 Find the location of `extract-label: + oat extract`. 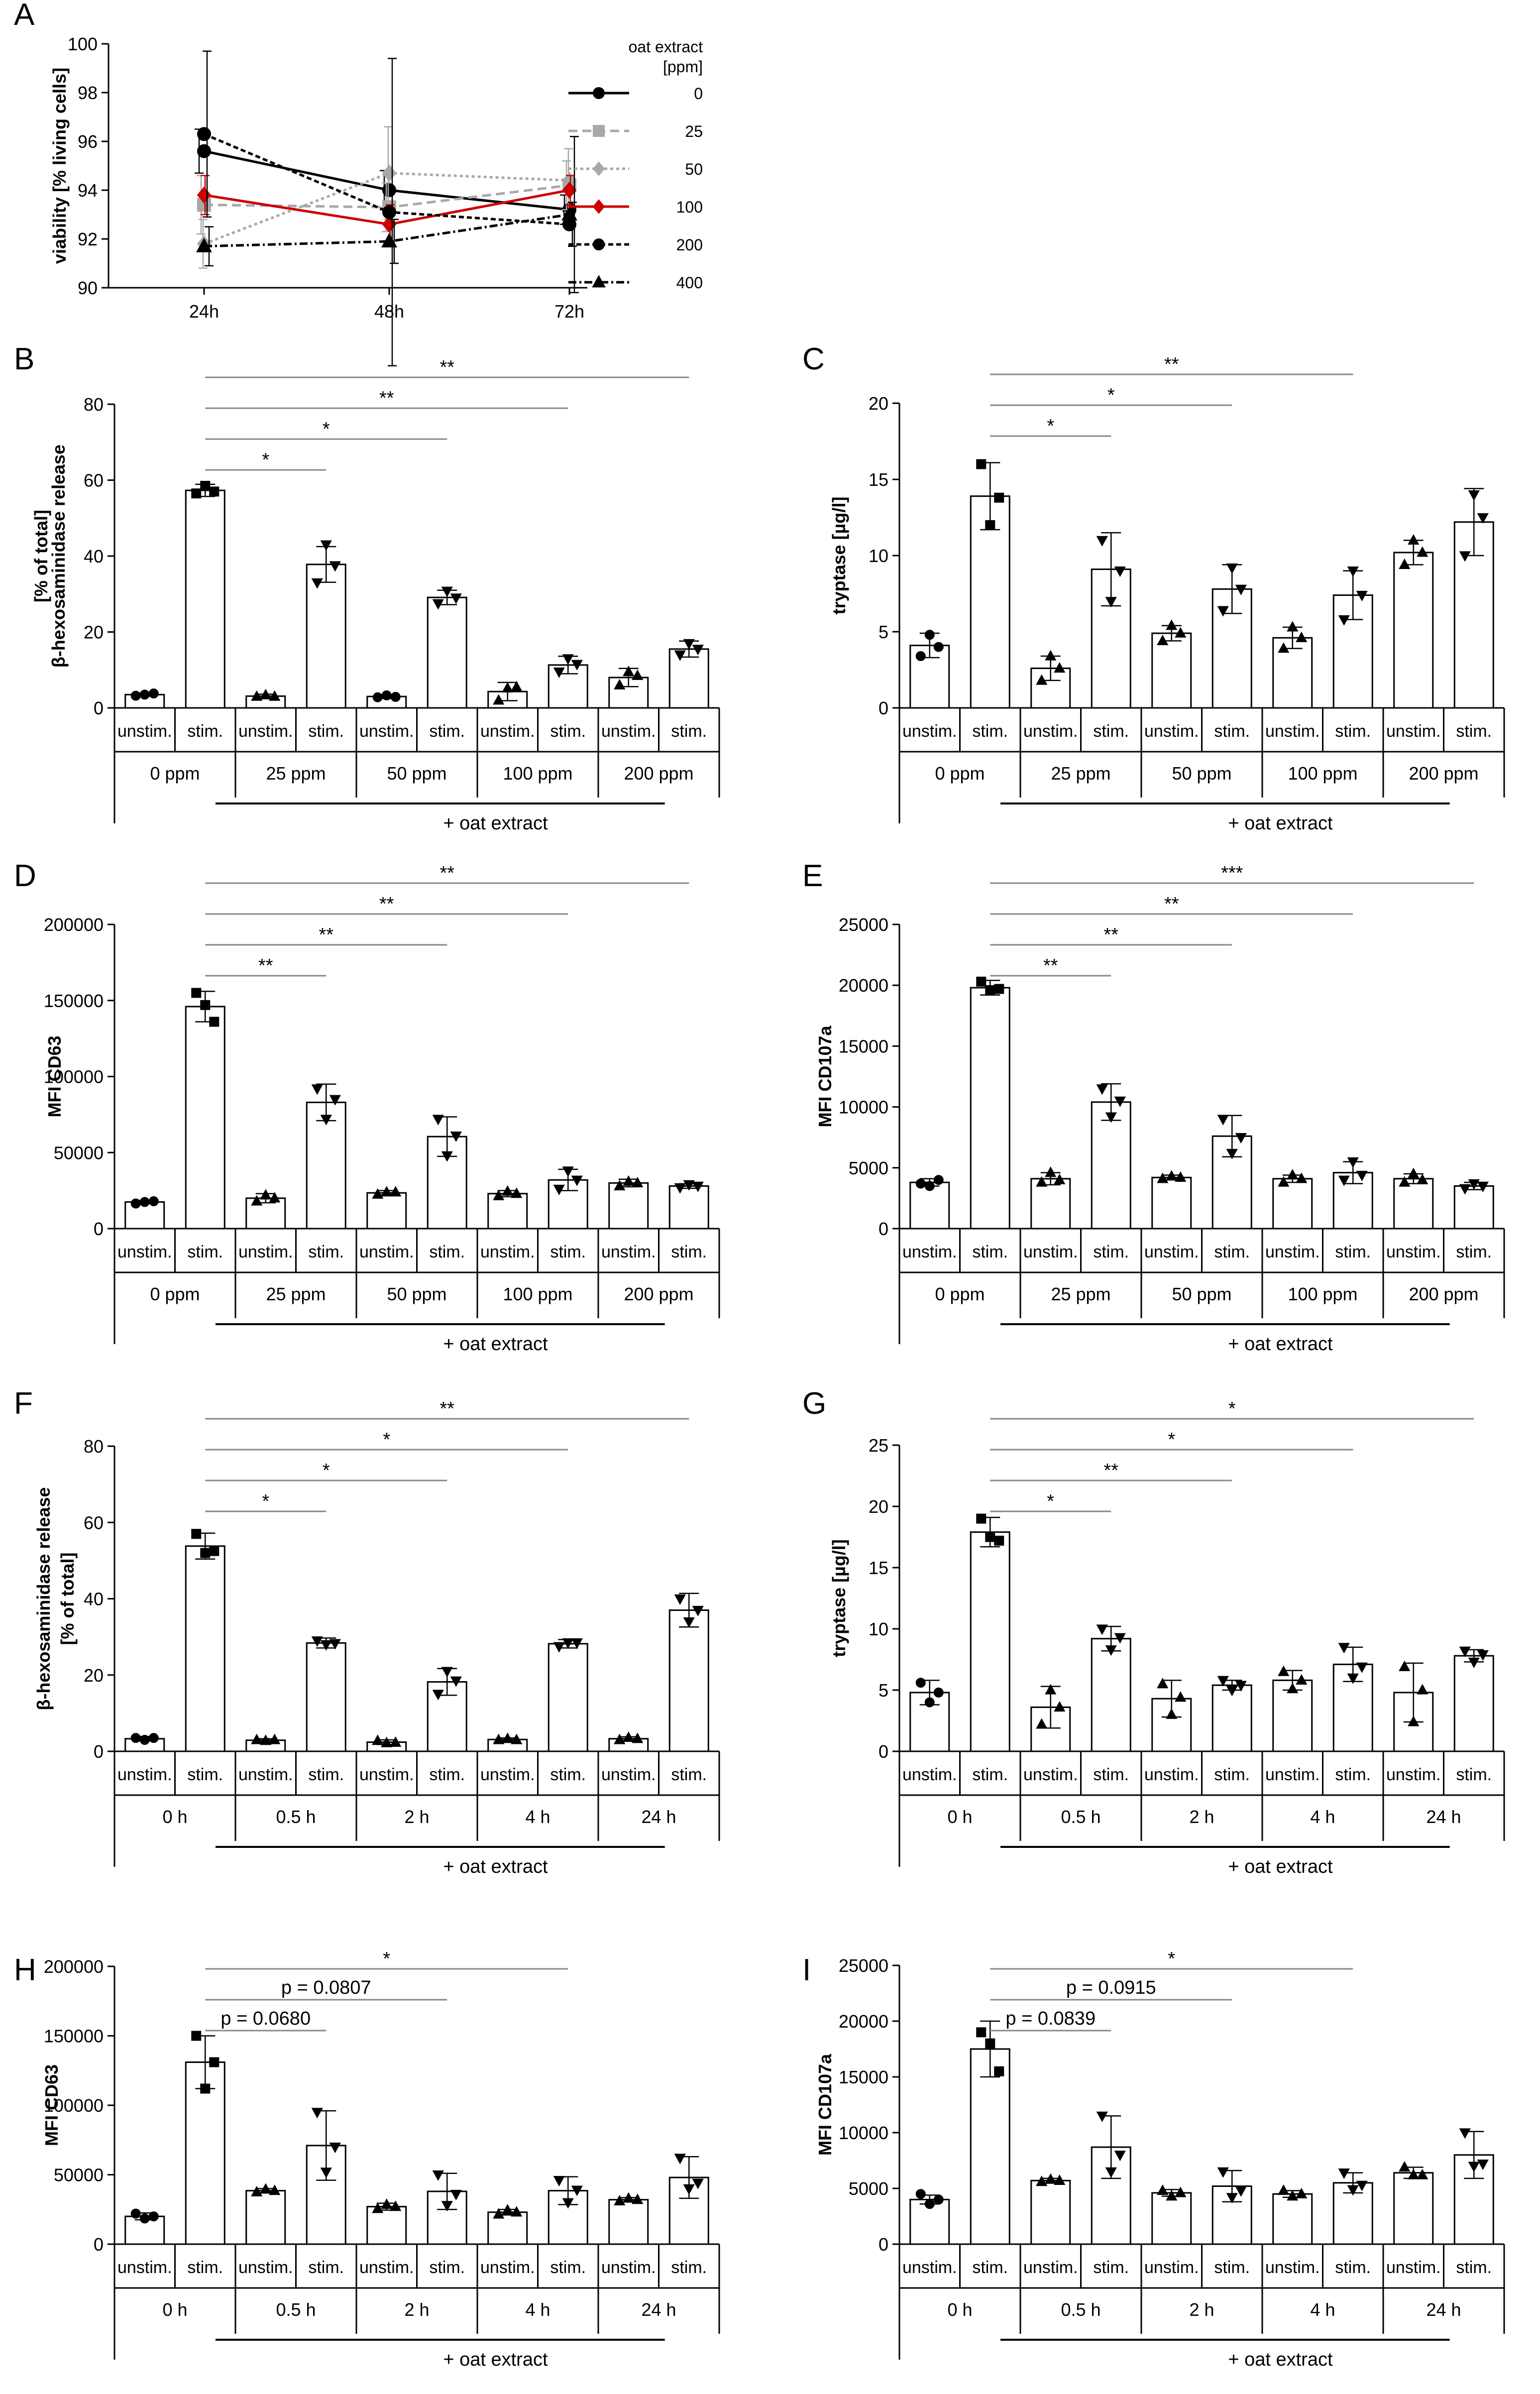

extract-label: + oat extract is located at coordinates (496, 2359).